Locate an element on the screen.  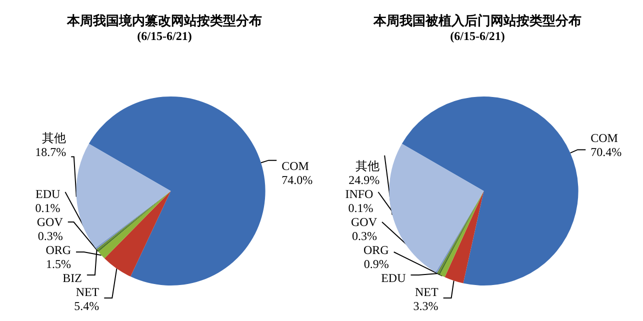
data-label: 24.9% is located at coordinates (364, 180).